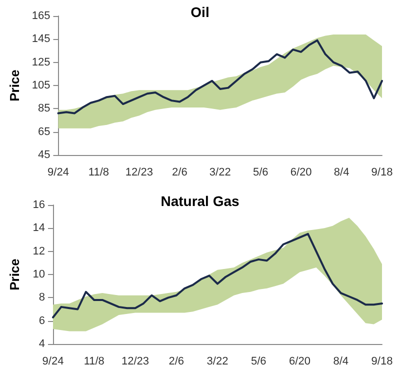  What do you see at coordinates (41, 298) in the screenshot?
I see `y-tick-label: 8` at bounding box center [41, 298].